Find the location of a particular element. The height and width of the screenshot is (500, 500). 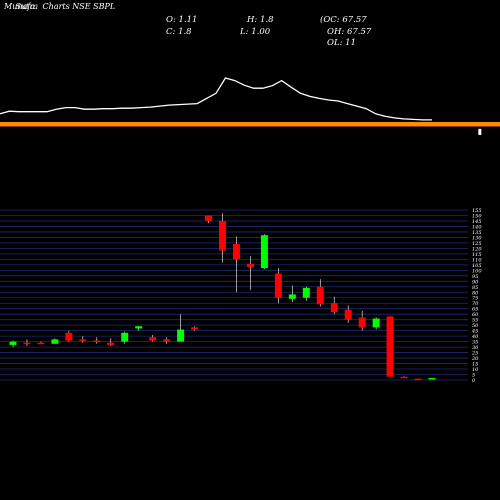

y-tick-label: 30 is located at coordinates (475, 348).